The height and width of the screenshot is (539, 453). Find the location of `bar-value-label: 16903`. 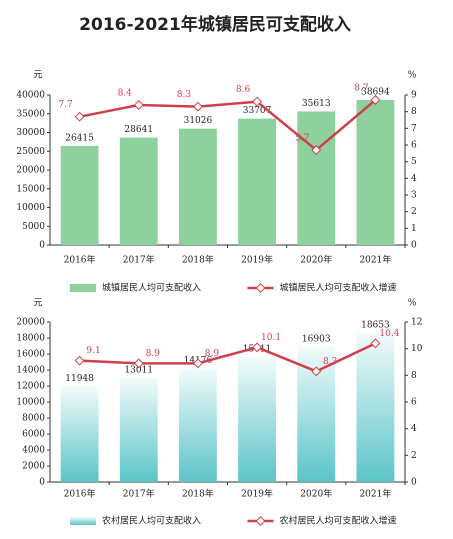

bar-value-label: 16903 is located at coordinates (316, 339).